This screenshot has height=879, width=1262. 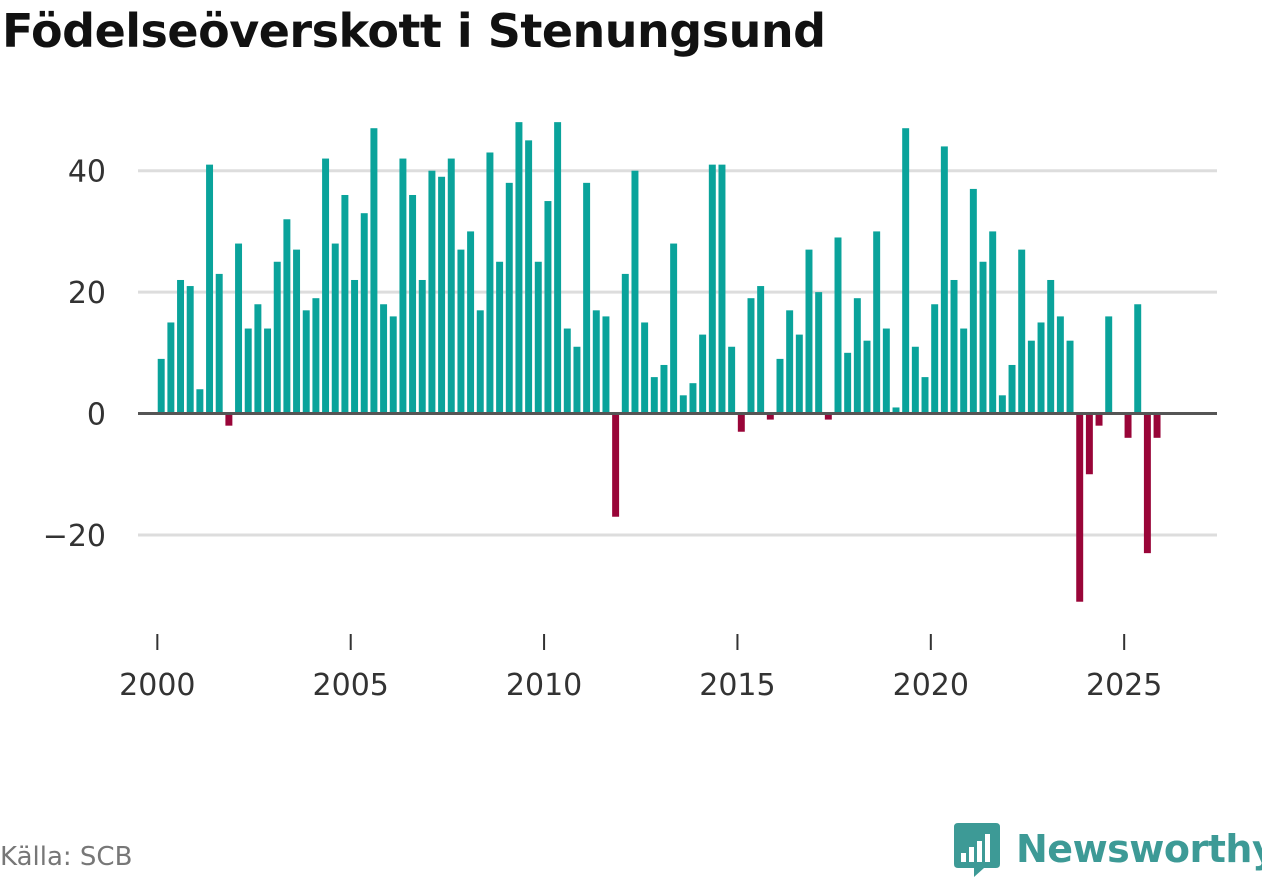 I want to click on y-tick-label: 20, so click(x=87, y=293).